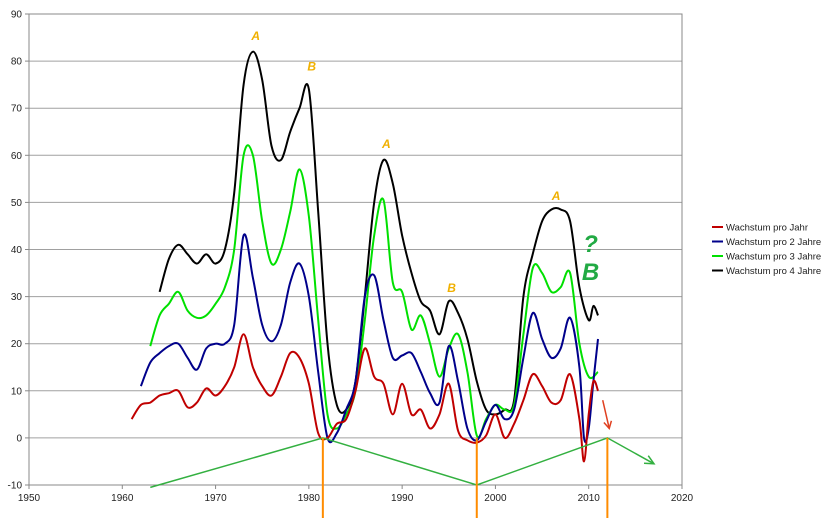 The image size is (828, 523). Describe the element at coordinates (17, 62) in the screenshot. I see `y-tick-label: 80` at that location.